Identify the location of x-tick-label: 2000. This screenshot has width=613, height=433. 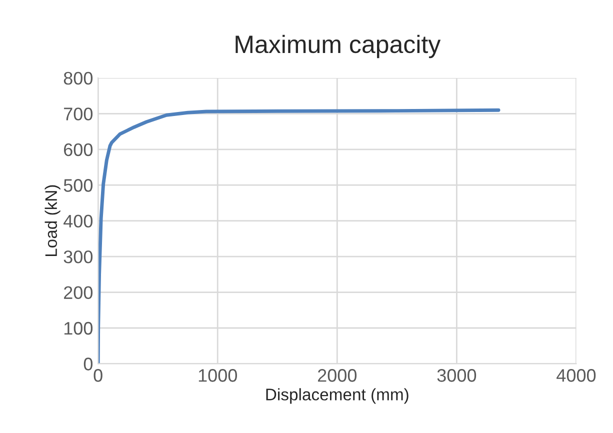
(337, 375).